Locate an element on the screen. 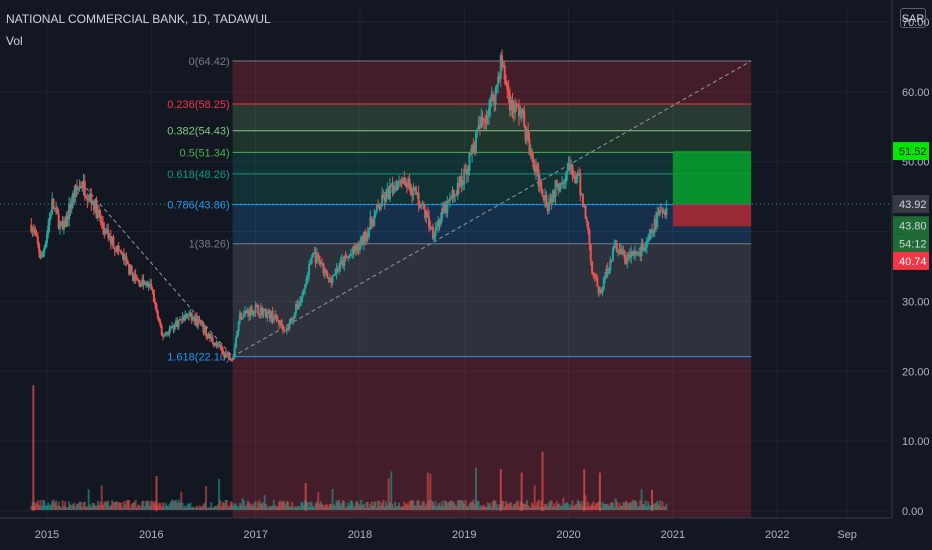 The width and height of the screenshot is (932, 550). fib-level-label: 0.382(54.43) is located at coordinates (198, 132).